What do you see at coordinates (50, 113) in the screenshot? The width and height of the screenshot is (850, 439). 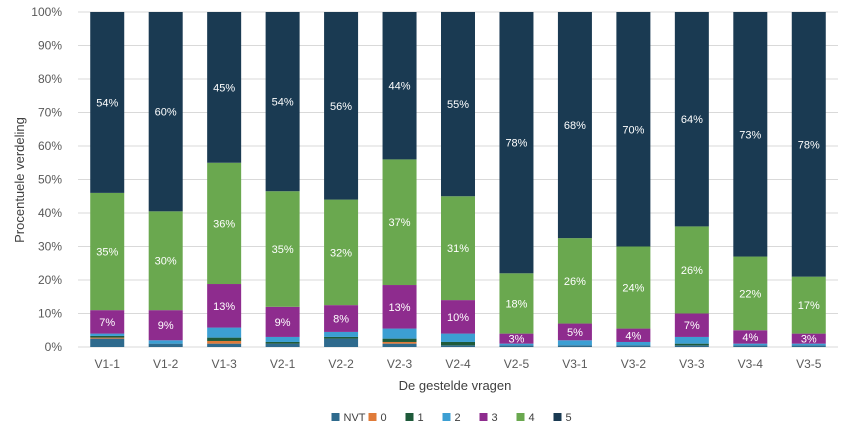 I see `y-tick-label: 70%` at bounding box center [50, 113].